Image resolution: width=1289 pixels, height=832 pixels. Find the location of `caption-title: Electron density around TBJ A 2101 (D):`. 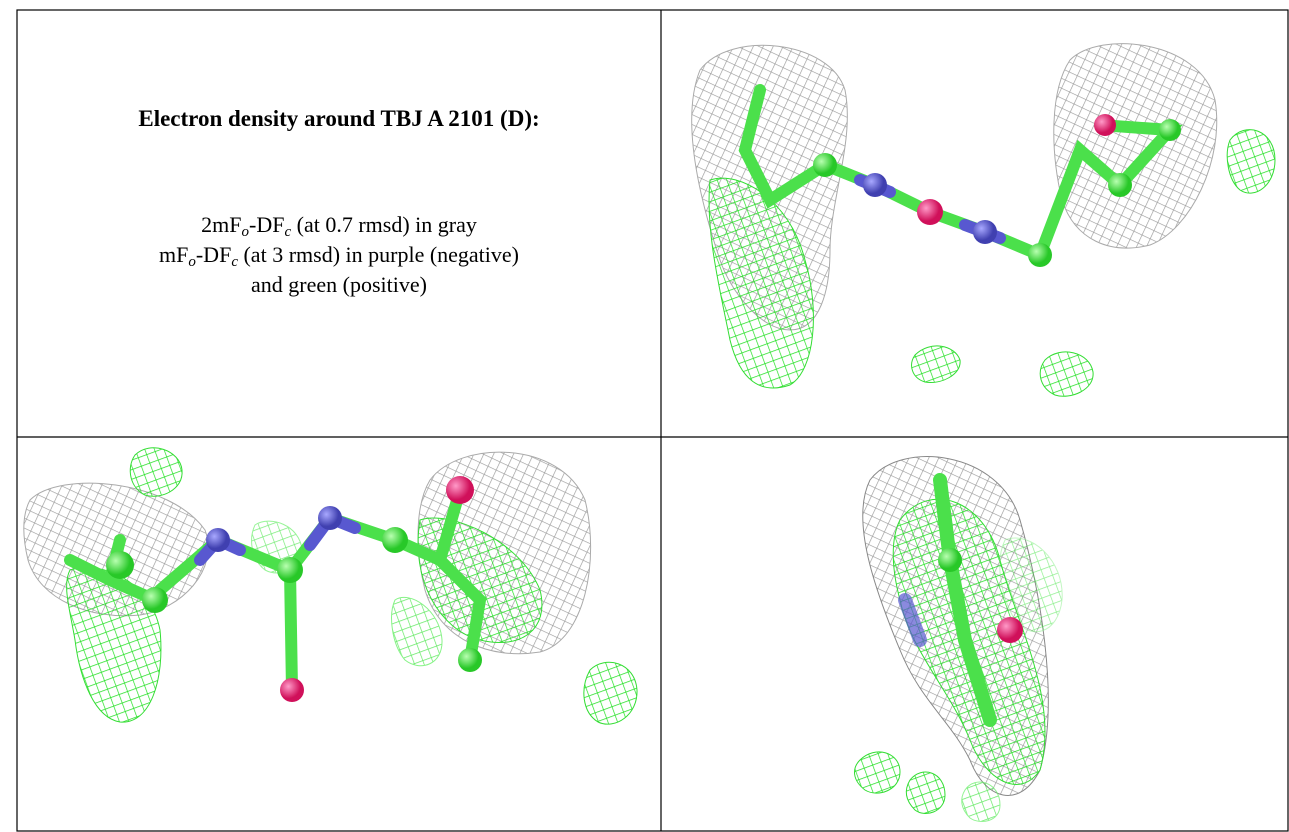

caption-title: Electron density around TBJ A 2101 (D): is located at coordinates (339, 118).